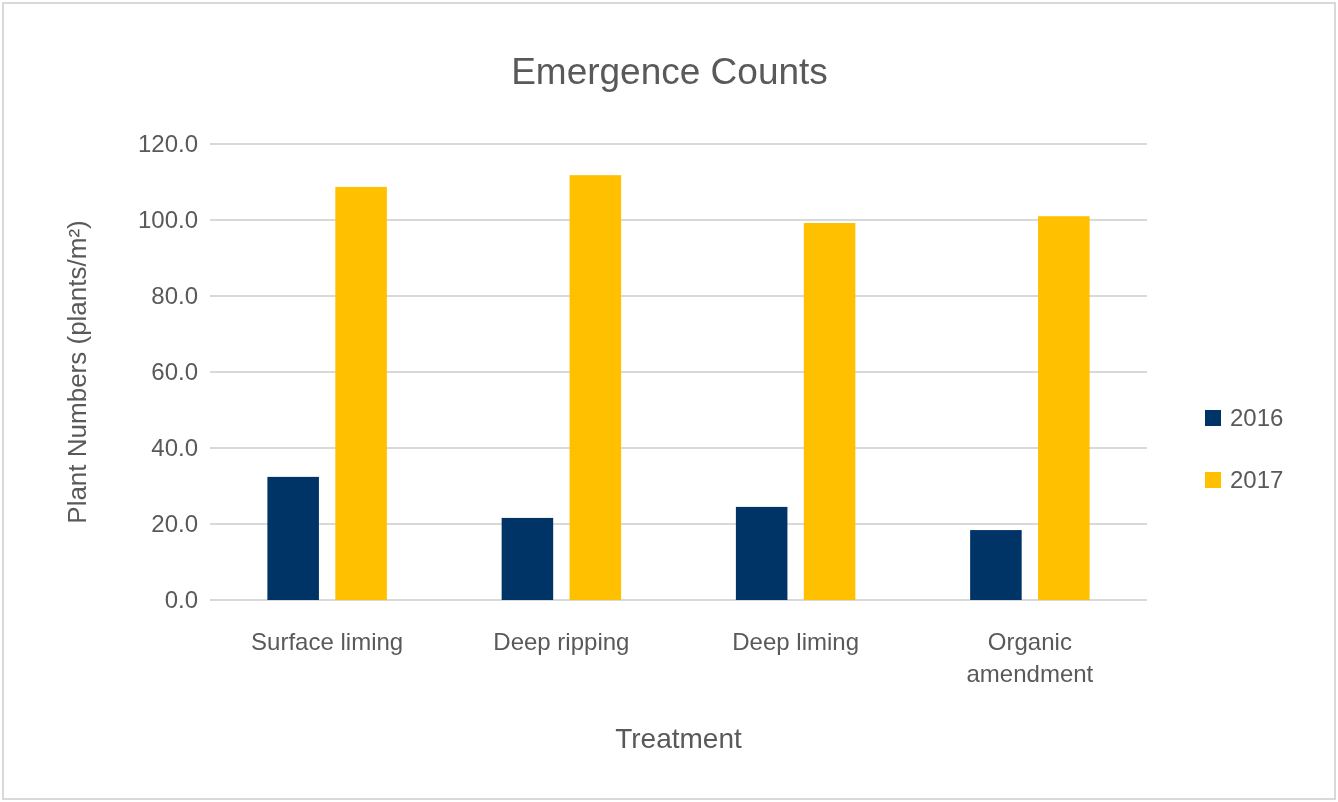 This screenshot has height=802, width=1338. What do you see at coordinates (678, 738) in the screenshot?
I see `x-axis-title: Treatment` at bounding box center [678, 738].